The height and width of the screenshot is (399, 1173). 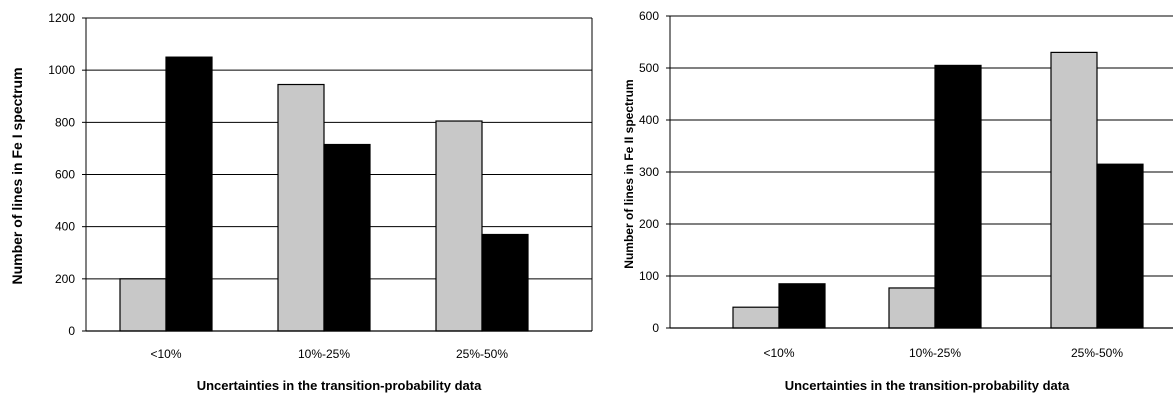 I want to click on fe1-y-tick-label: 400, so click(x=65, y=227).